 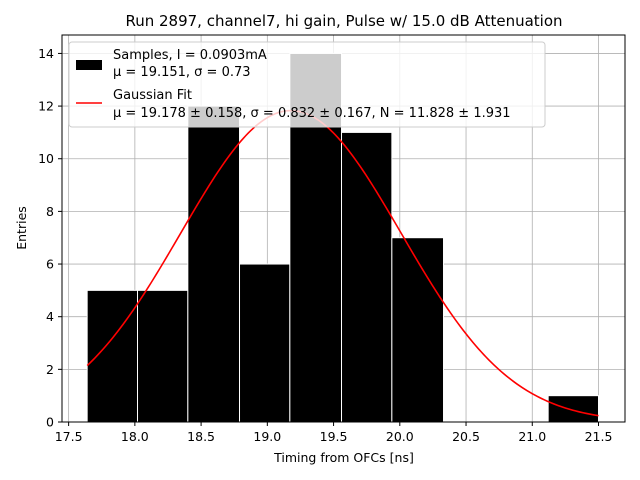 What do you see at coordinates (135, 436) in the screenshot?
I see `x-tick-label: 18.0` at bounding box center [135, 436].